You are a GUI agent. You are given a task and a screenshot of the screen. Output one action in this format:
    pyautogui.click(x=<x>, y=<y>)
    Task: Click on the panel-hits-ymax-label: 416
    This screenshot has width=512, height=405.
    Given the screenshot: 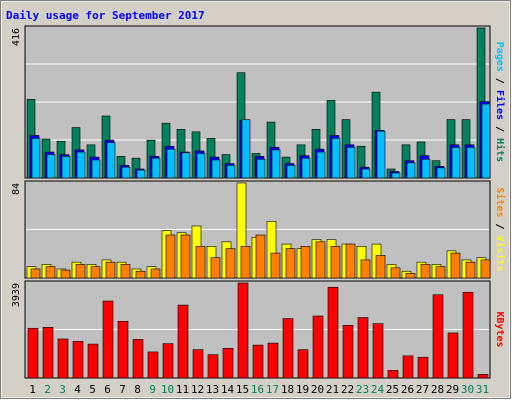 What is the action you would take?
    pyautogui.click(x=16, y=37)
    